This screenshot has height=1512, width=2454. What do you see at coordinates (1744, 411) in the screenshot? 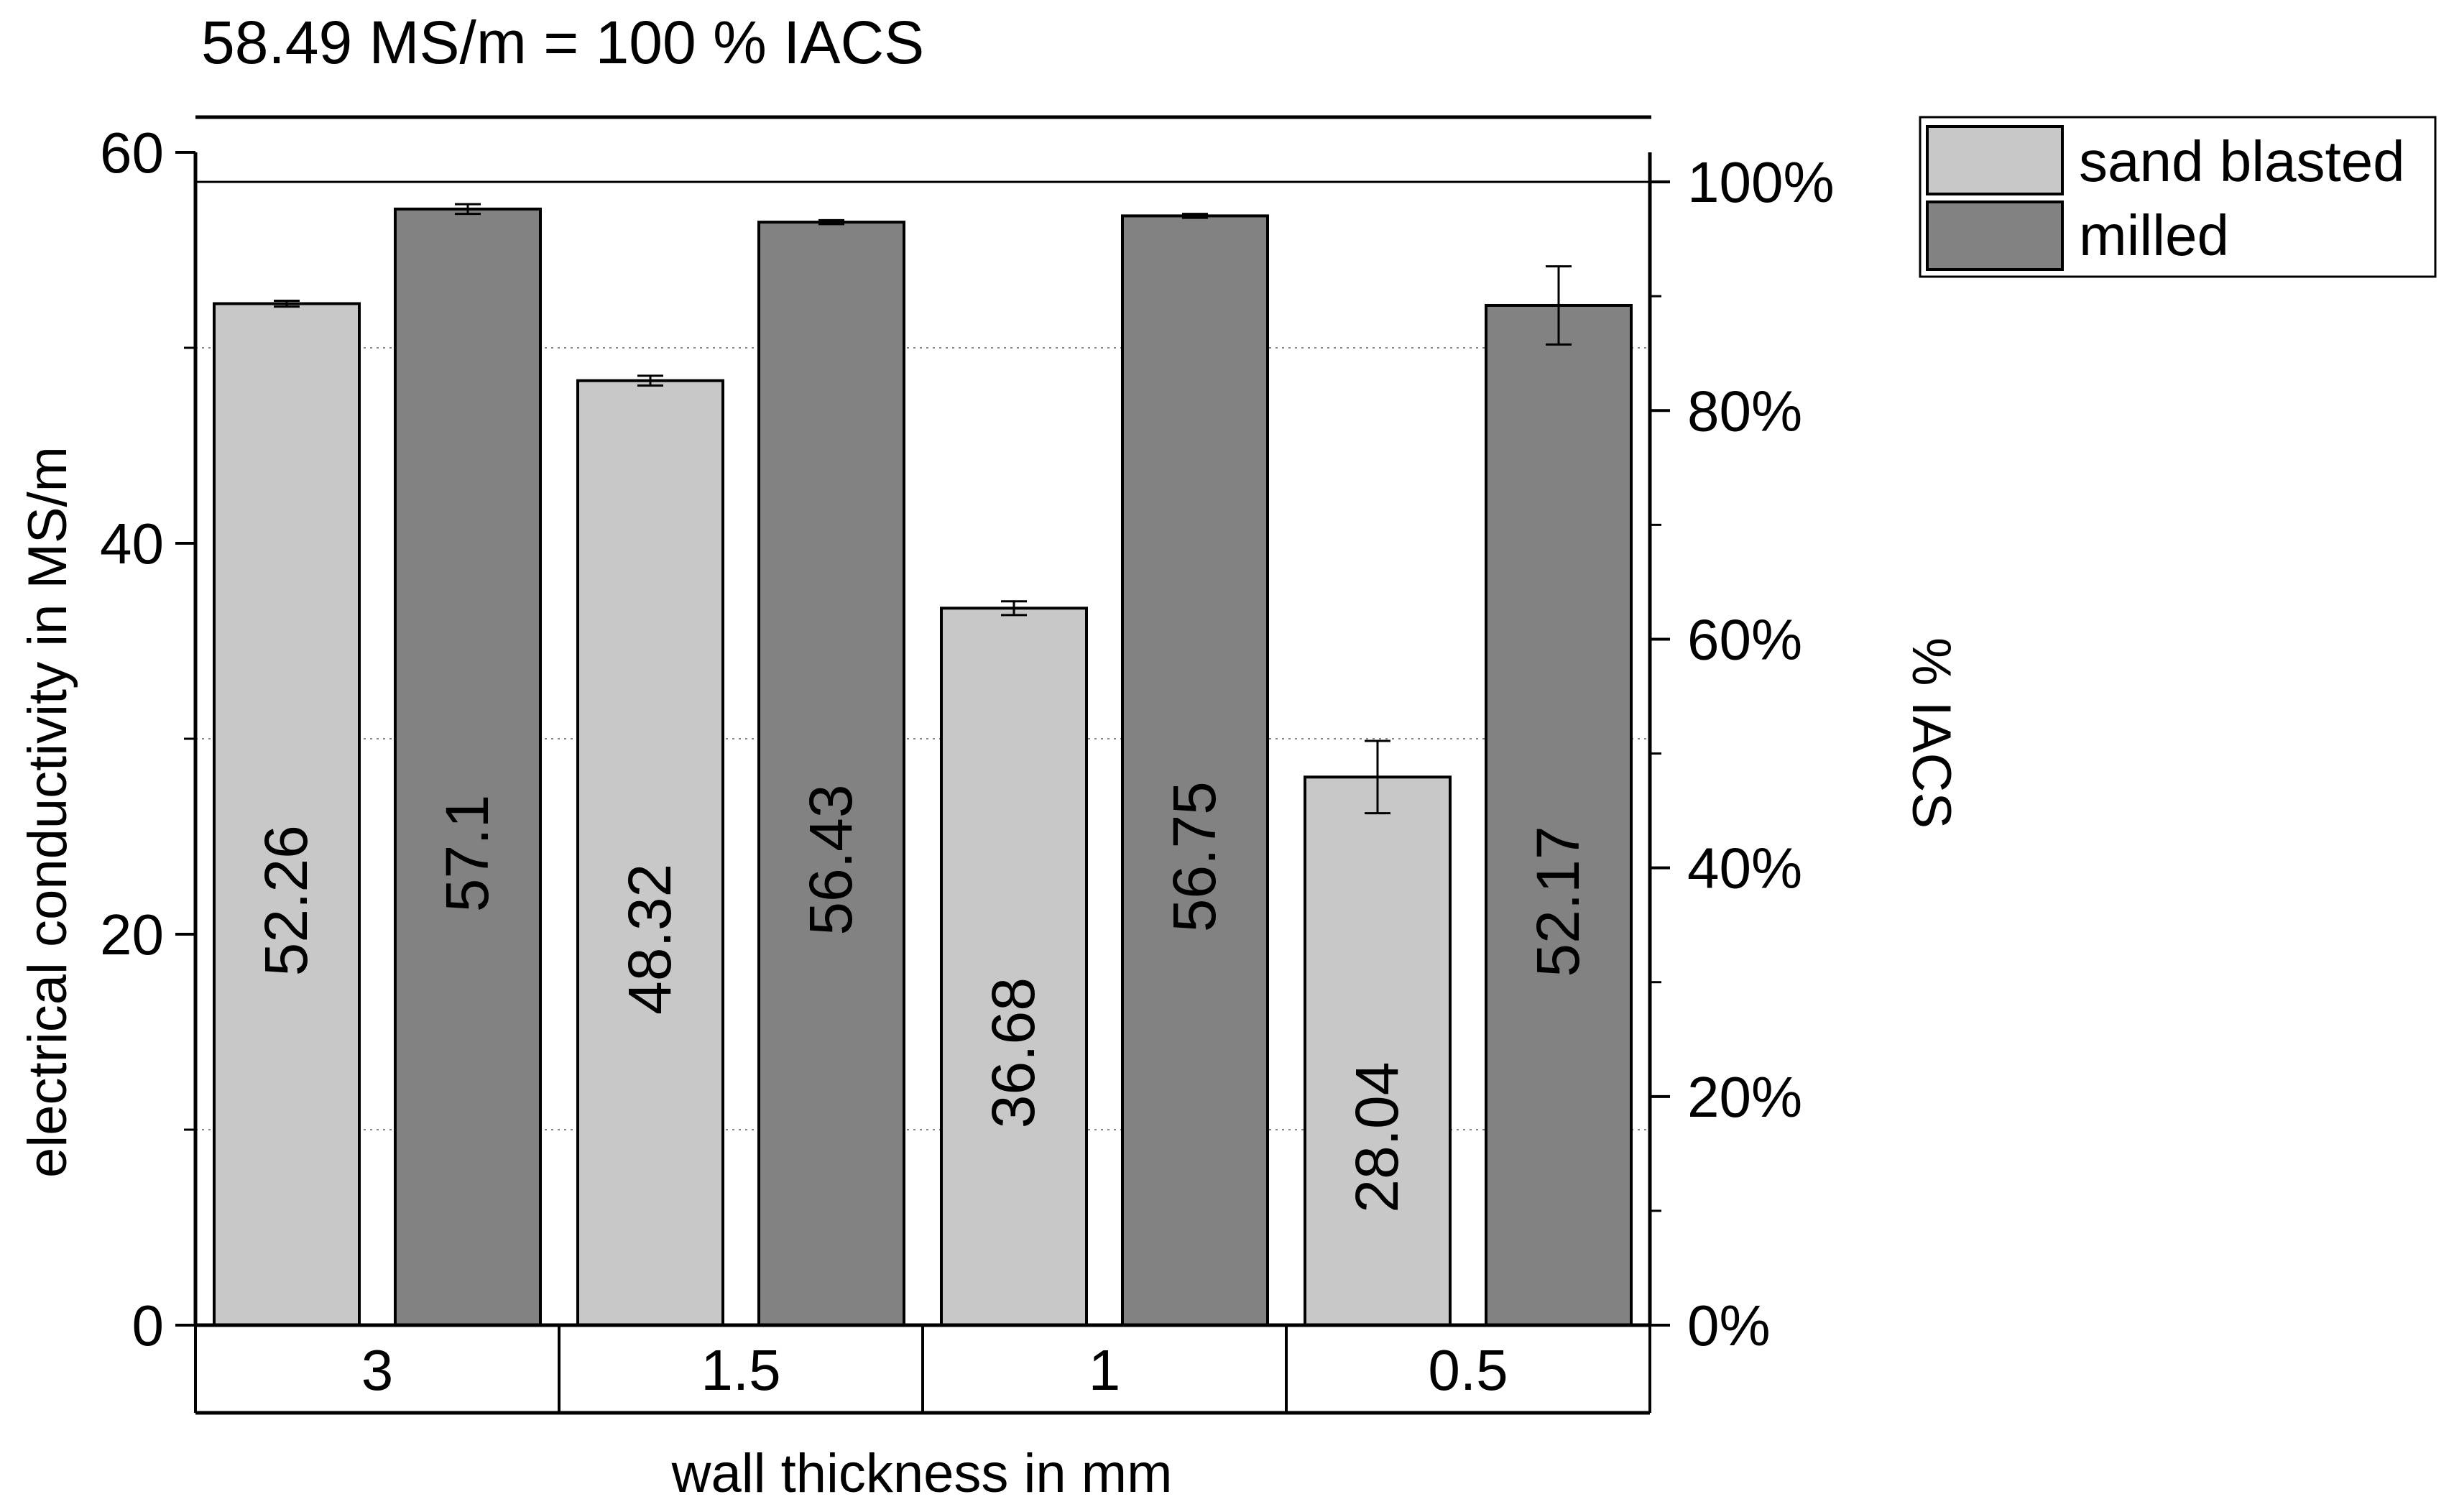
I see `y2-tick-label: 80%` at bounding box center [1744, 411].